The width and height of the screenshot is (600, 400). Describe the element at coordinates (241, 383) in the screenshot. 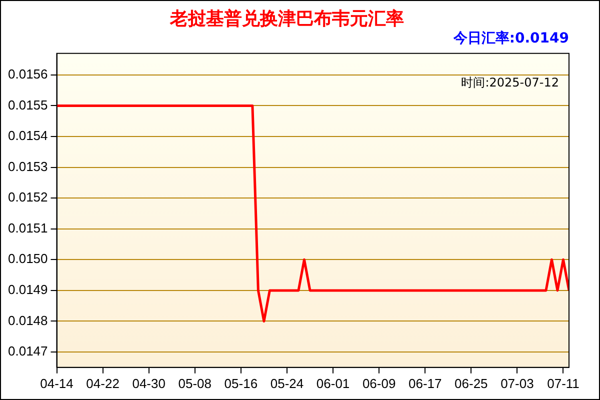

I see `x-tick-label: 05-16` at that location.